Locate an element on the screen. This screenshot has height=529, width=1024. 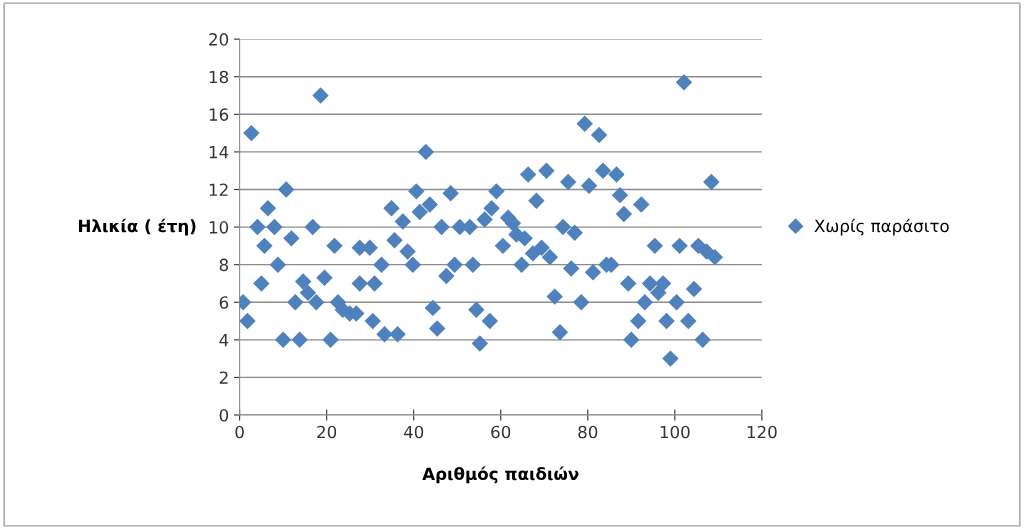
y-tick-label: 0 is located at coordinates (224, 415).